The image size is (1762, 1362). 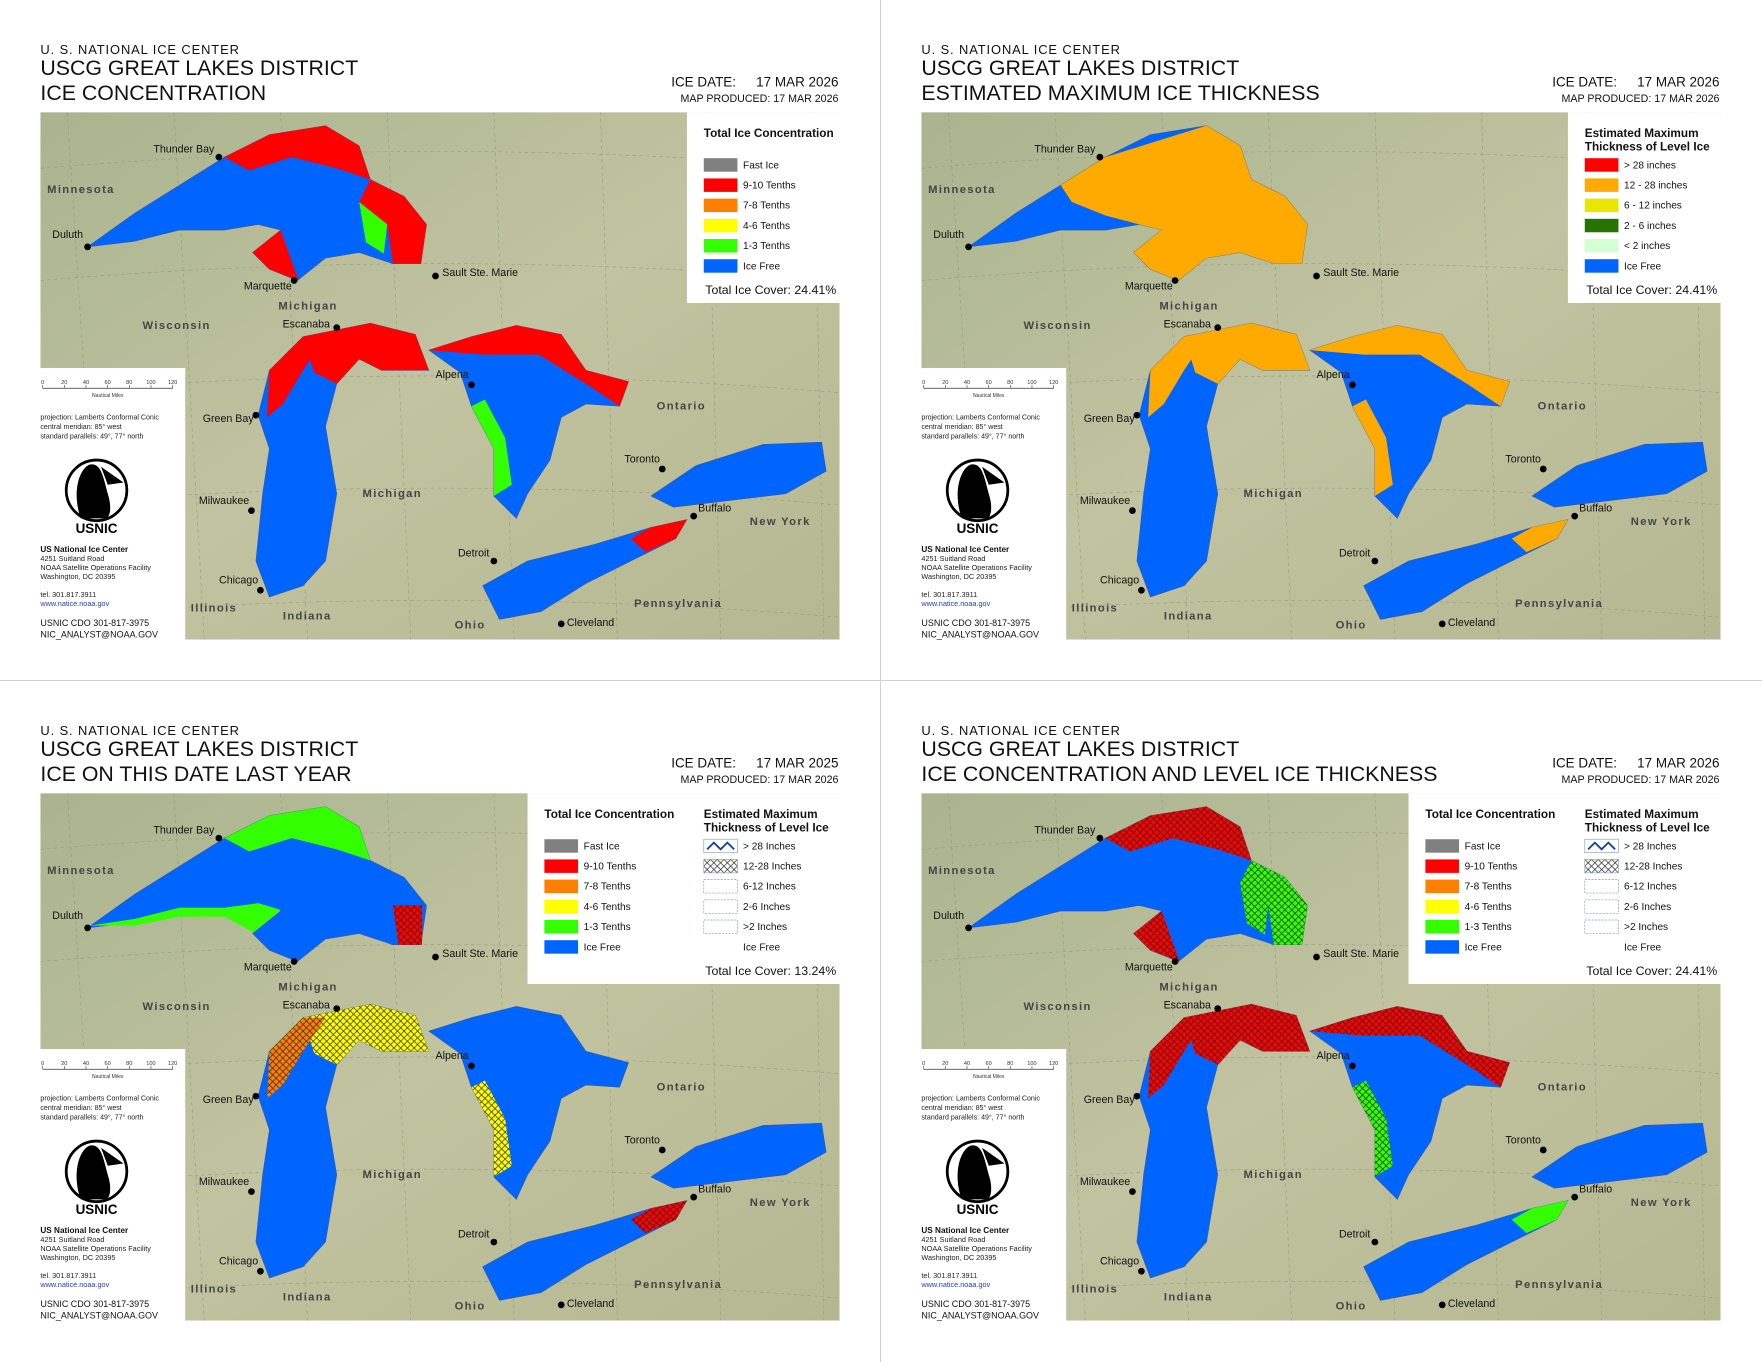 I want to click on city-label: Toronto, so click(x=642, y=459).